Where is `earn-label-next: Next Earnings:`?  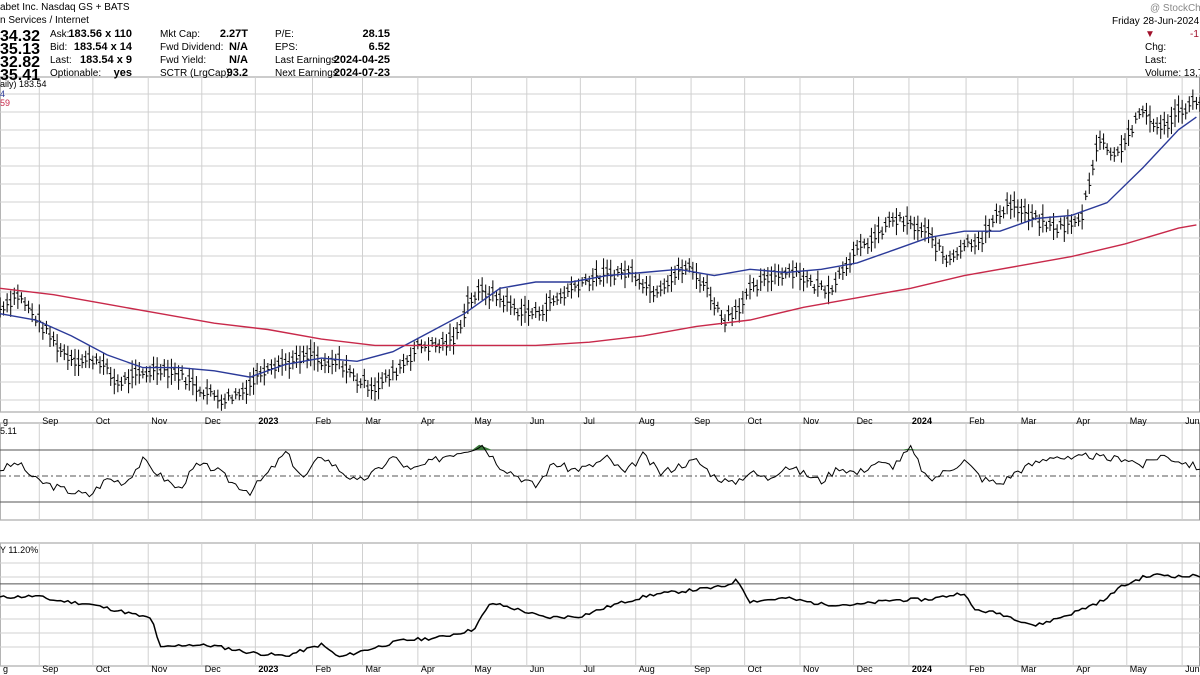
earn-label-next: Next Earnings: is located at coordinates (308, 73).